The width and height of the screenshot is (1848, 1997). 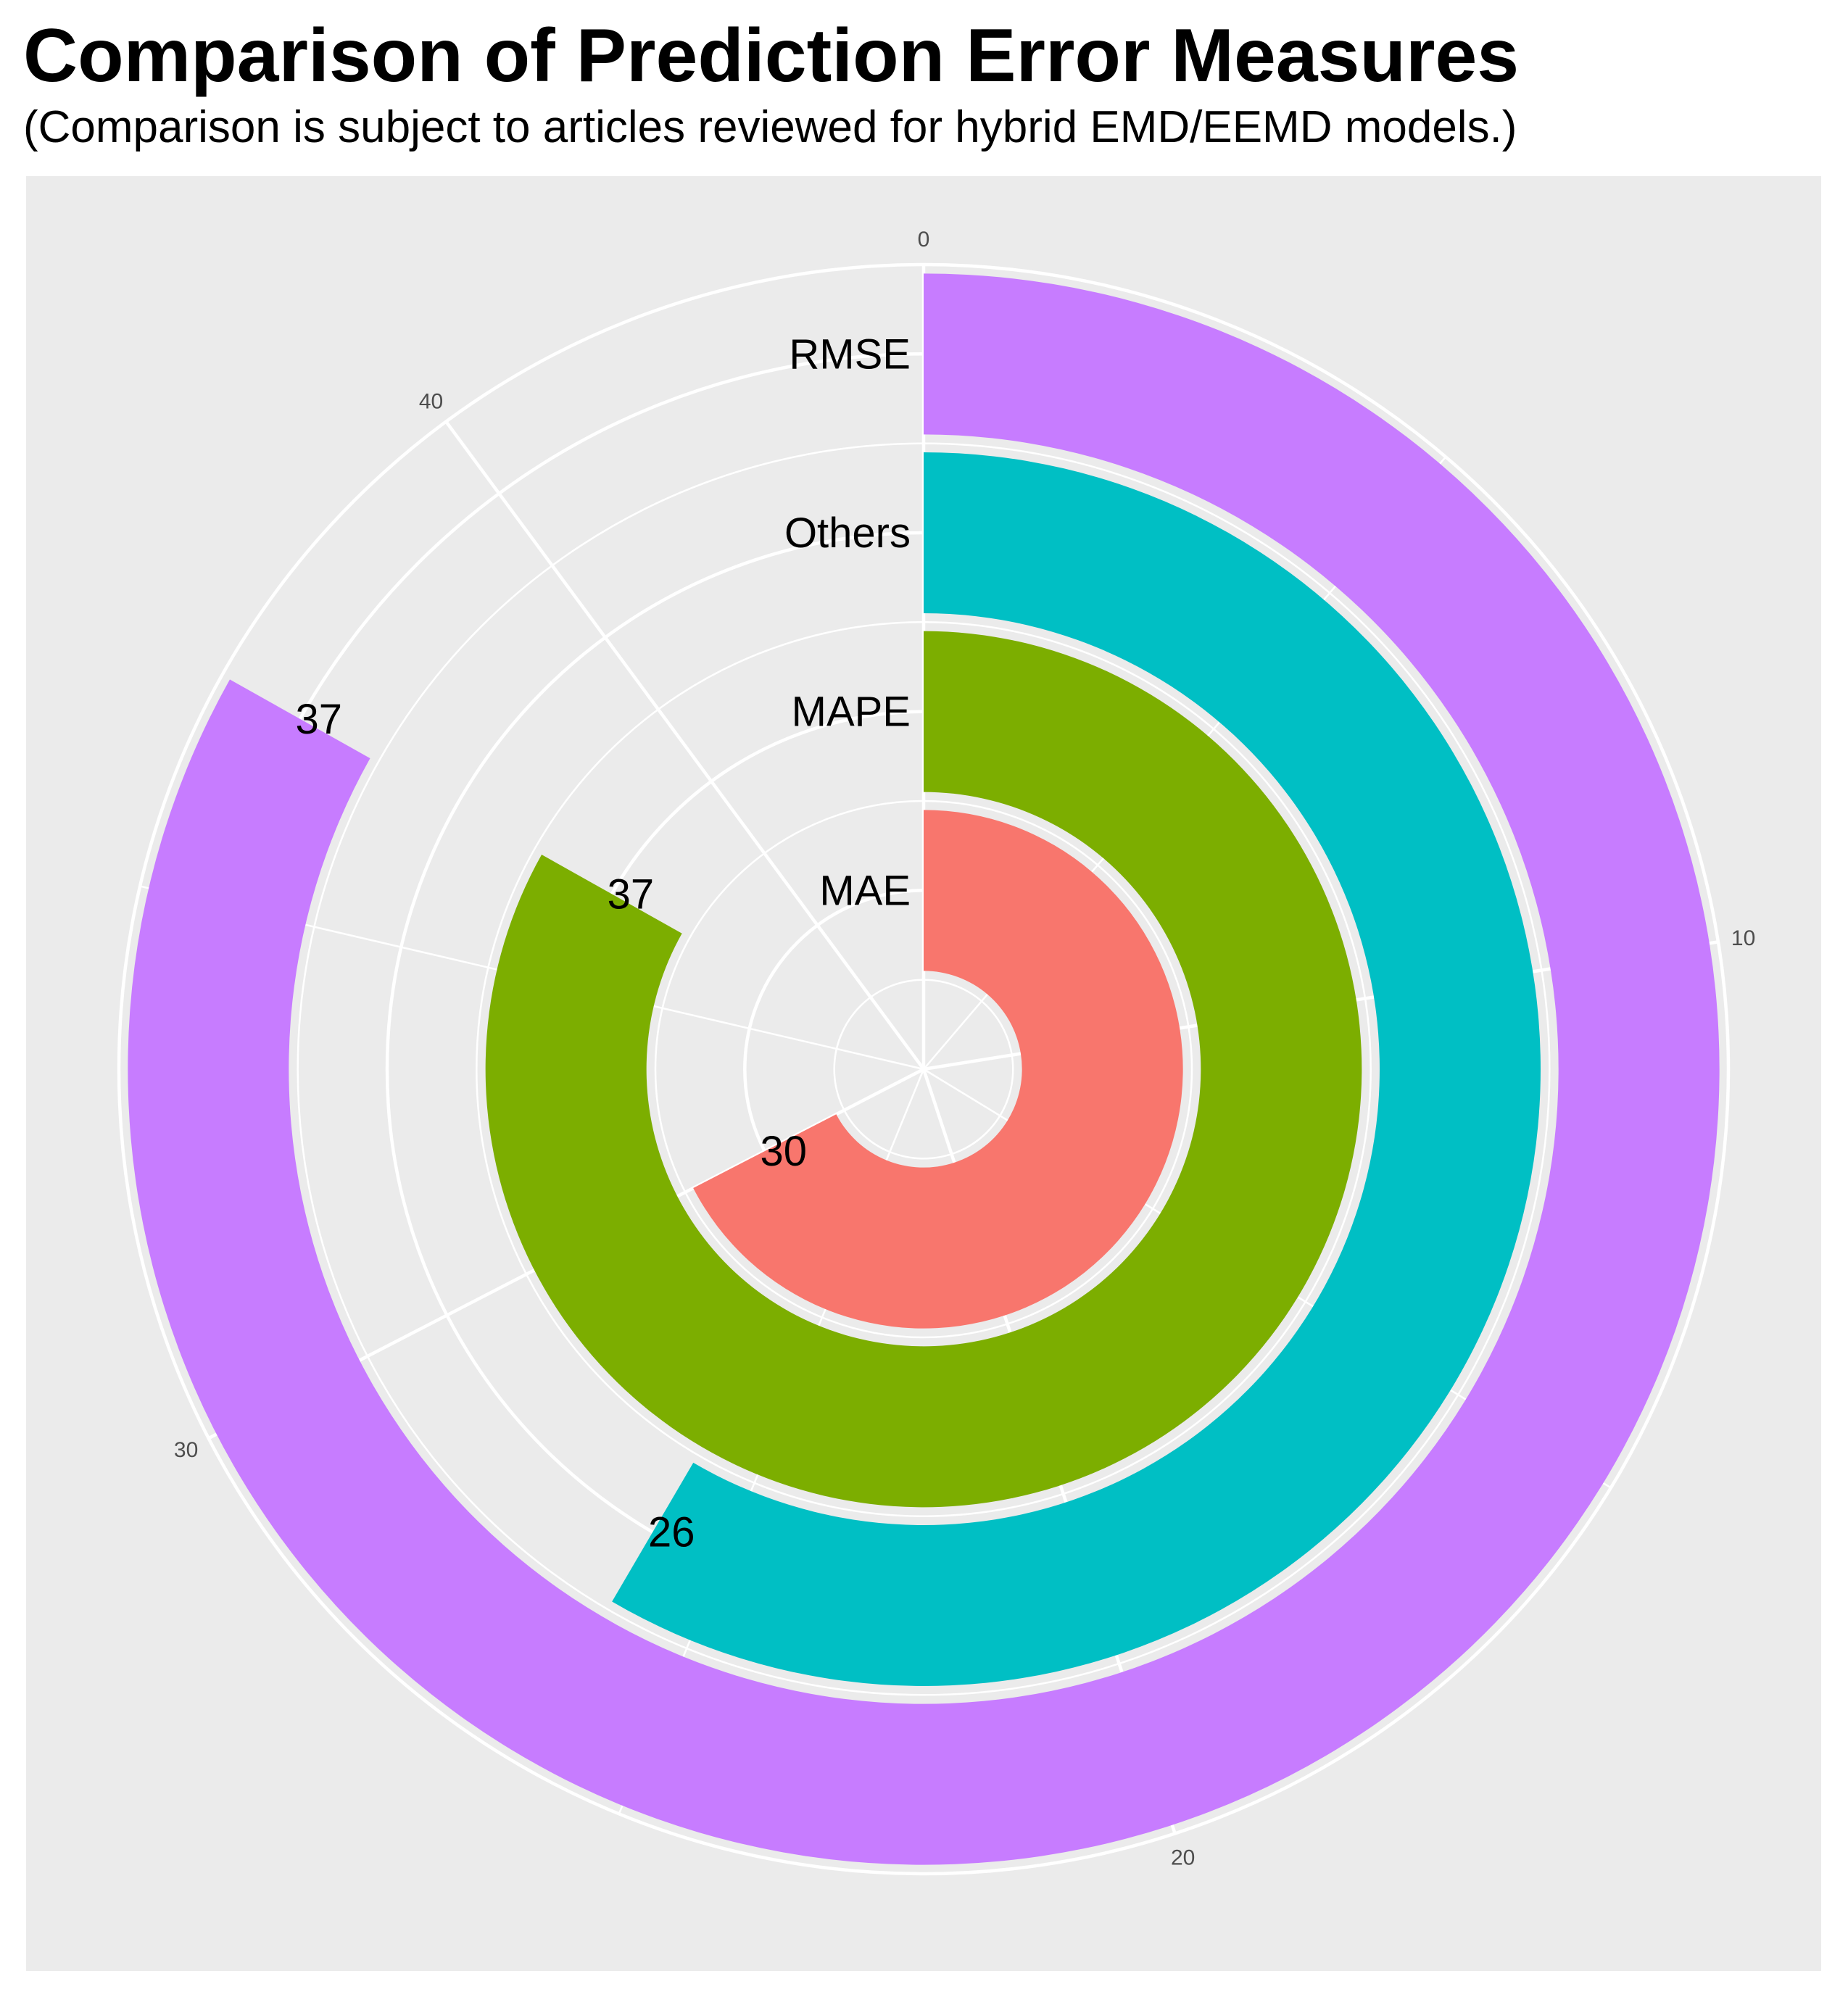 What do you see at coordinates (851, 713) in the screenshot?
I see `category-label-mape: MAPE` at bounding box center [851, 713].